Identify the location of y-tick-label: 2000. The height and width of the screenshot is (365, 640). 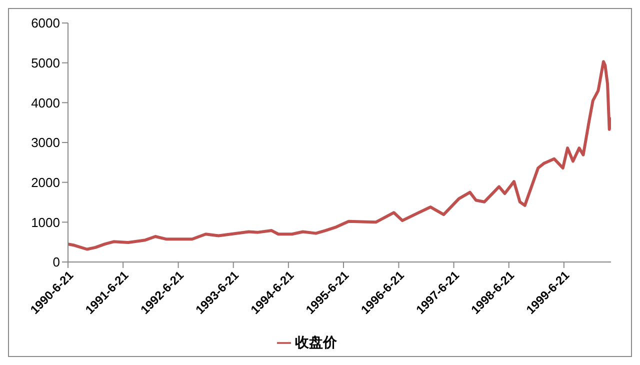
(45, 182).